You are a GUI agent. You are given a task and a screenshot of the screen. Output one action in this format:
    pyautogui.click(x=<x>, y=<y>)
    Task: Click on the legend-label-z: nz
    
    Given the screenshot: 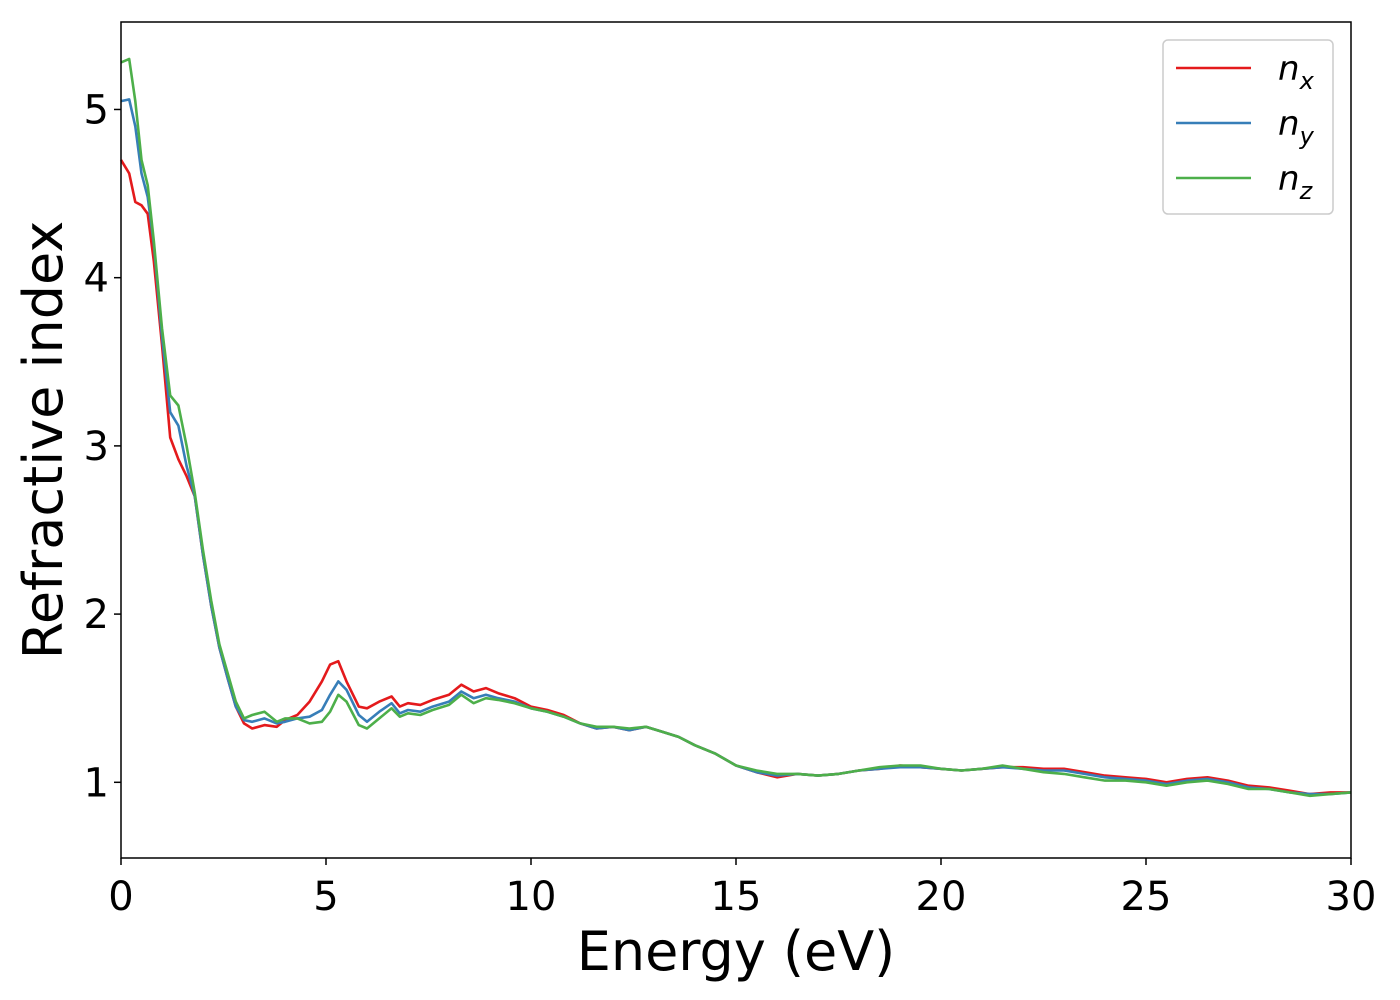 What is the action you would take?
    pyautogui.click(x=1296, y=182)
    